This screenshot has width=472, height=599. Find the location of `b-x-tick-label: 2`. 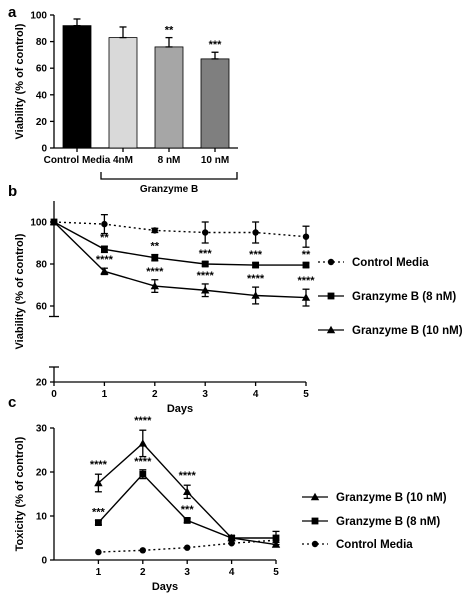

b-x-tick-label: 2 is located at coordinates (155, 394).